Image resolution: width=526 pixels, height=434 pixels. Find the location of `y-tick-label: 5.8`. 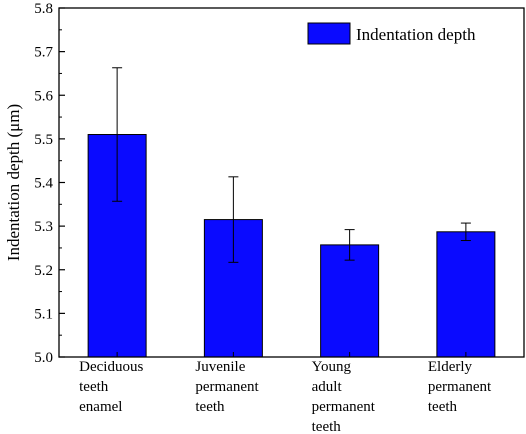

y-tick-label: 5.8 is located at coordinates (43, 9).